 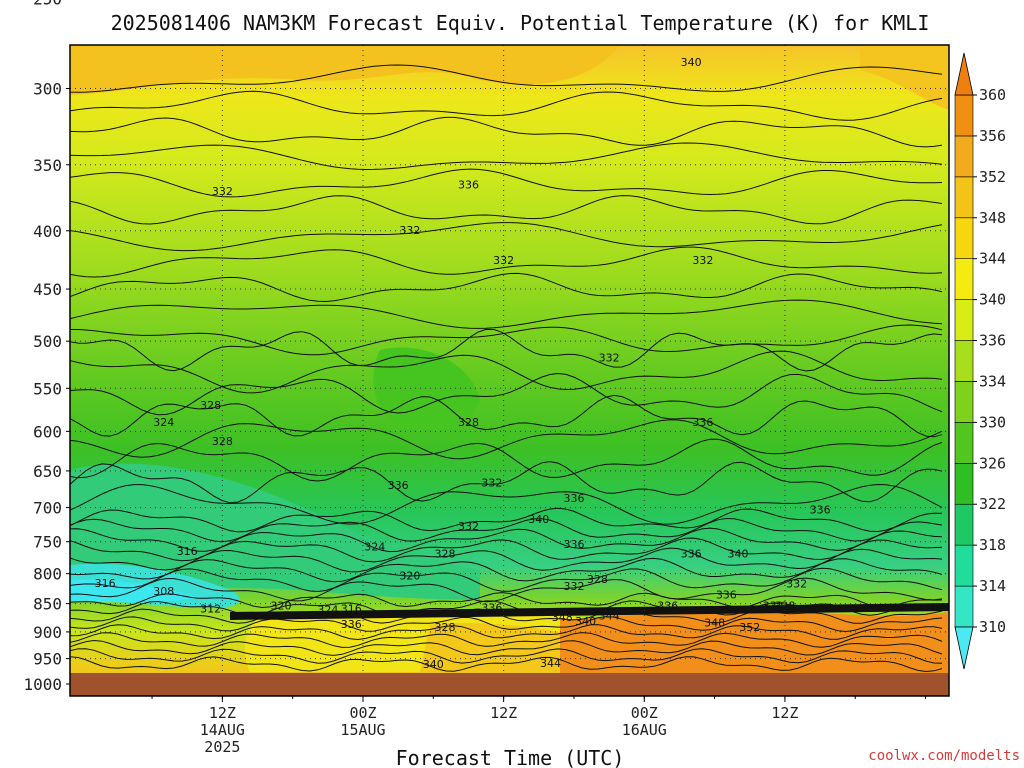 What do you see at coordinates (163, 591) in the screenshot?
I see `contour-label: 308` at bounding box center [163, 591].